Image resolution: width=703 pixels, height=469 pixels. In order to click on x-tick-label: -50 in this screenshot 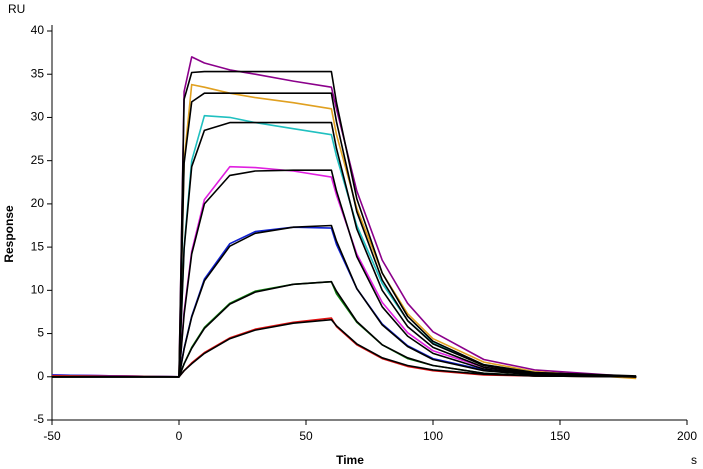, I will do `click(52, 436)`.